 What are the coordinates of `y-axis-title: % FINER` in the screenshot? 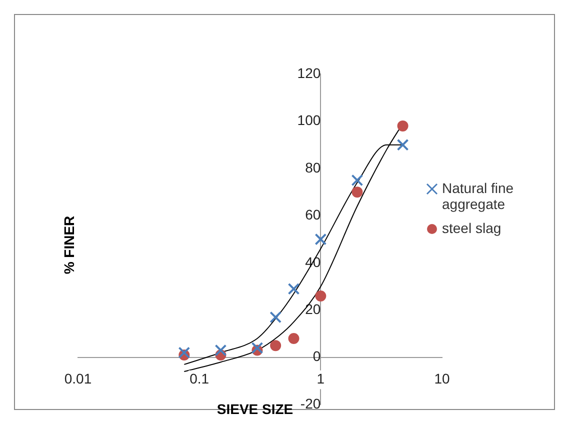 It's located at (68, 245).